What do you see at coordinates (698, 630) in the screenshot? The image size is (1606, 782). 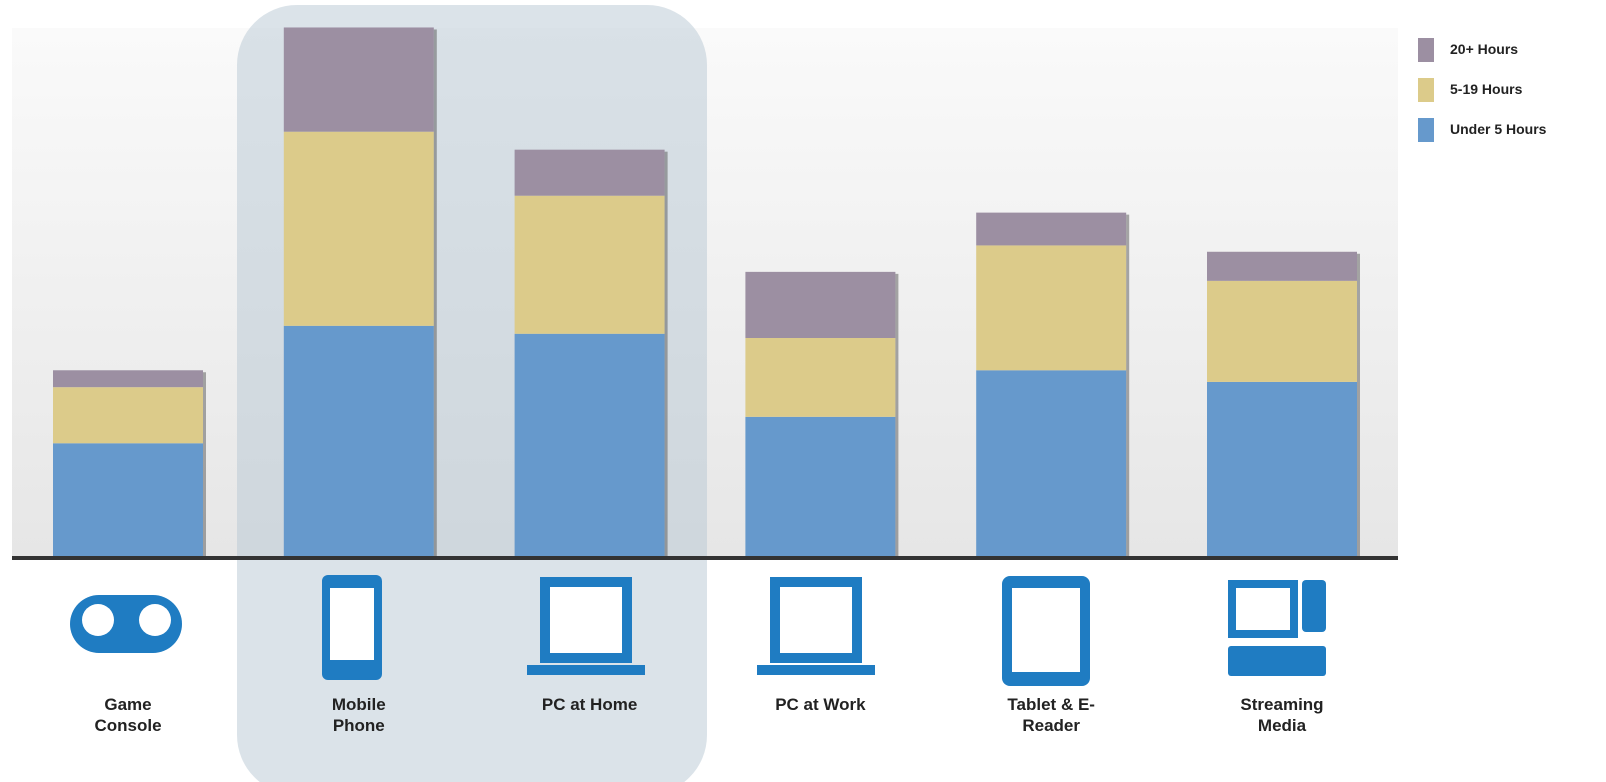 I see `icons` at bounding box center [698, 630].